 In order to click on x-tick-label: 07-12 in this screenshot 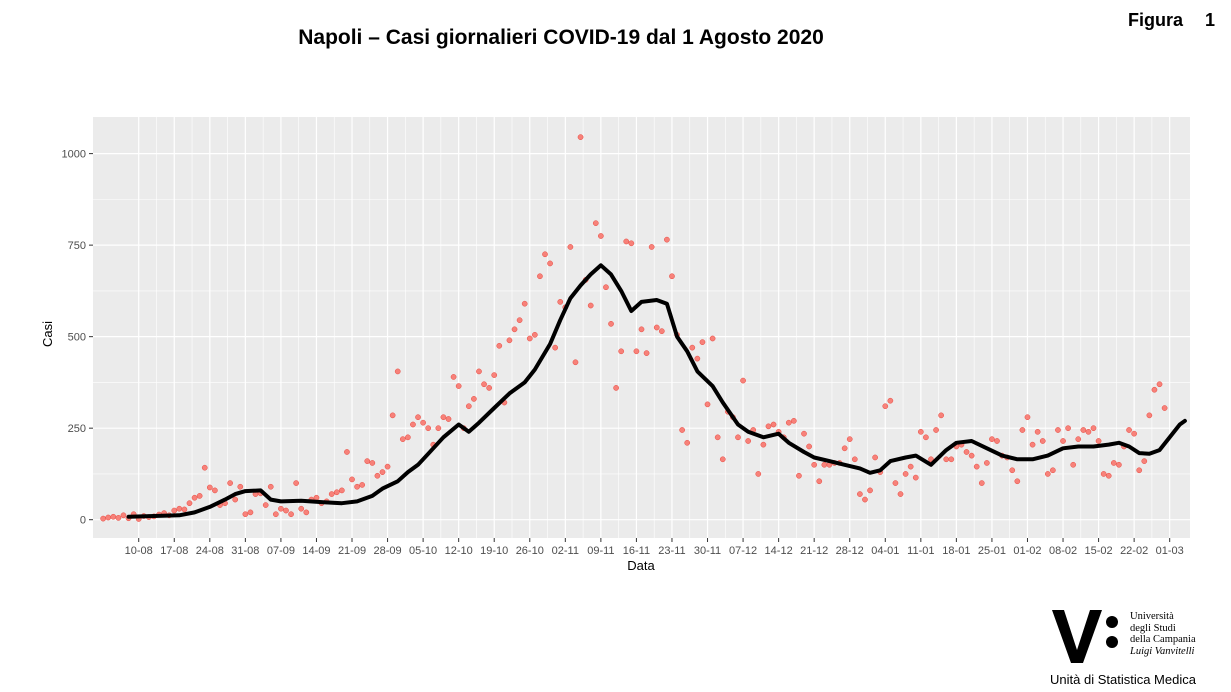, I will do `click(743, 551)`.